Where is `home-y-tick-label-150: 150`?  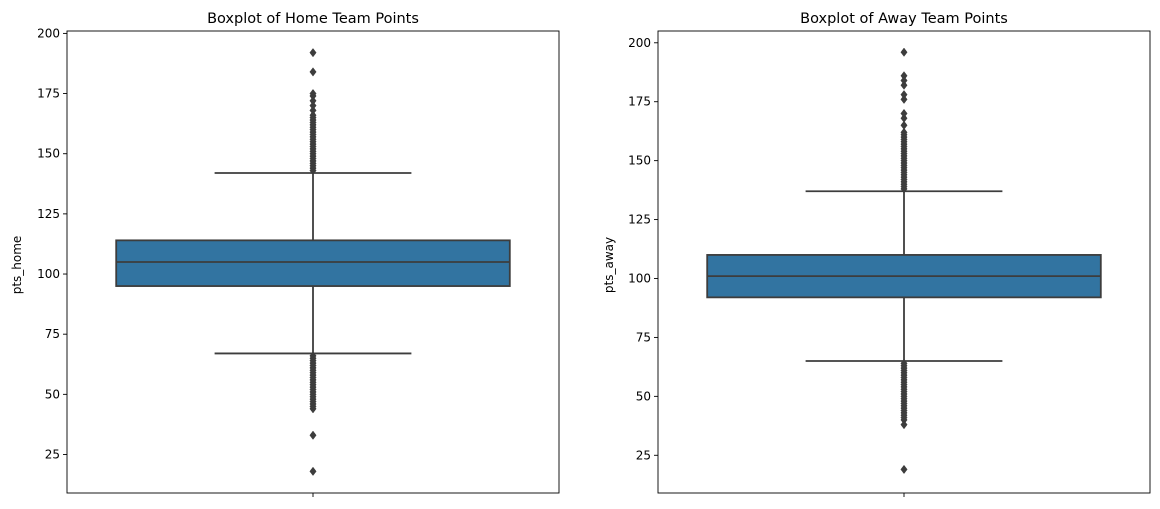 home-y-tick-label-150: 150 is located at coordinates (48, 154).